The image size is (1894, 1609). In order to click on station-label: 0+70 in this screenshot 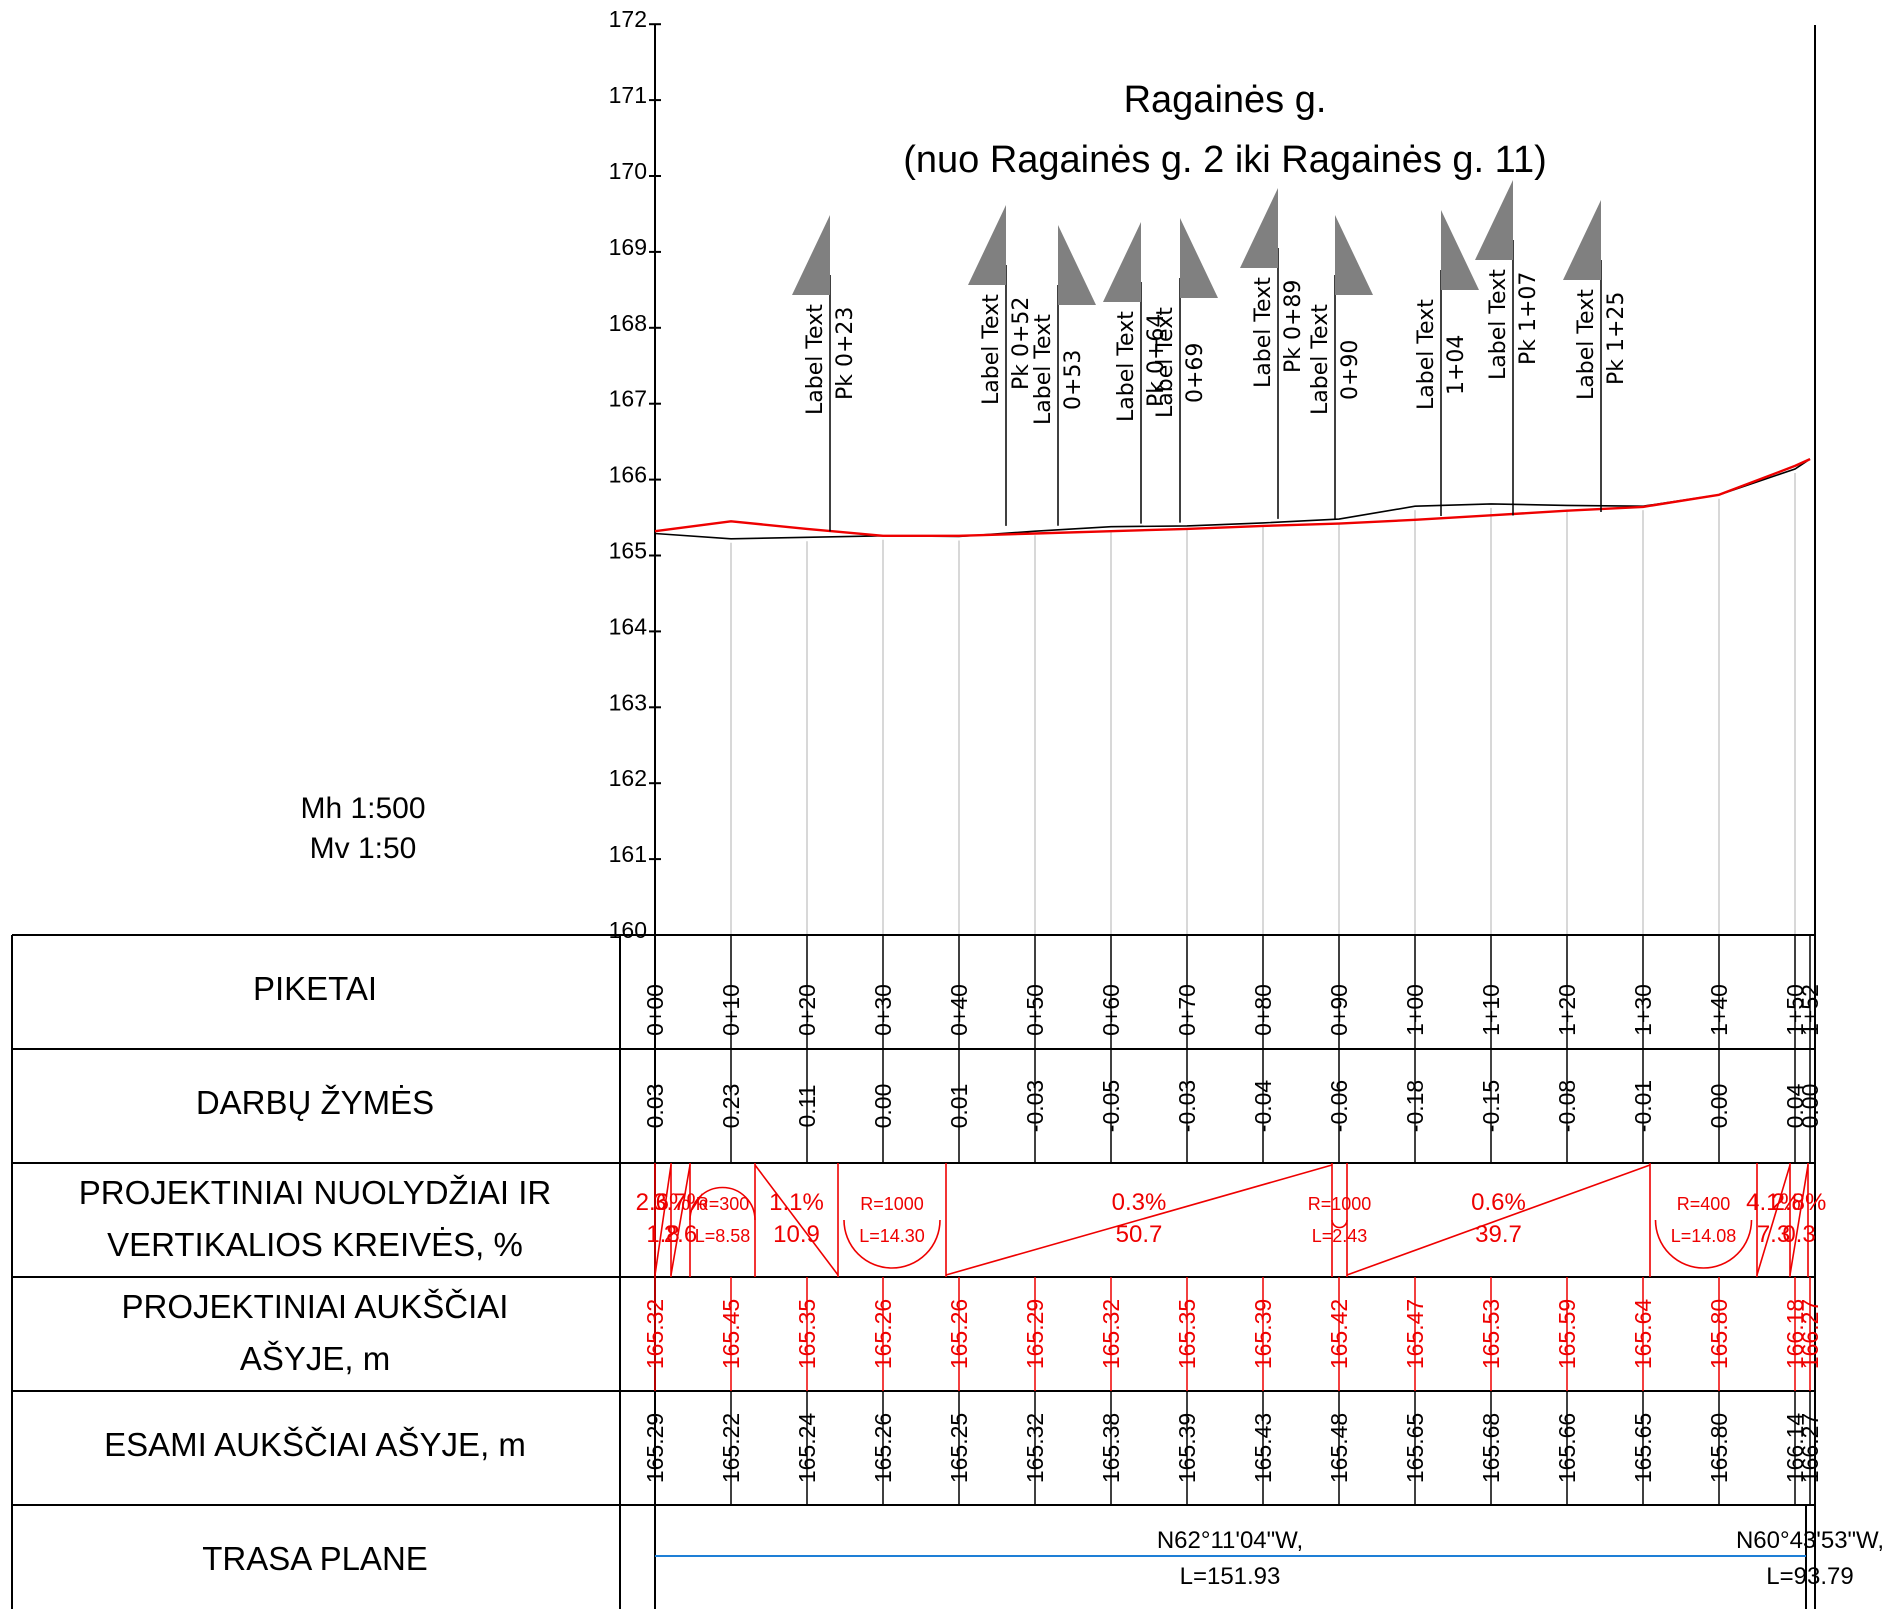, I will do `click(1187, 1010)`.